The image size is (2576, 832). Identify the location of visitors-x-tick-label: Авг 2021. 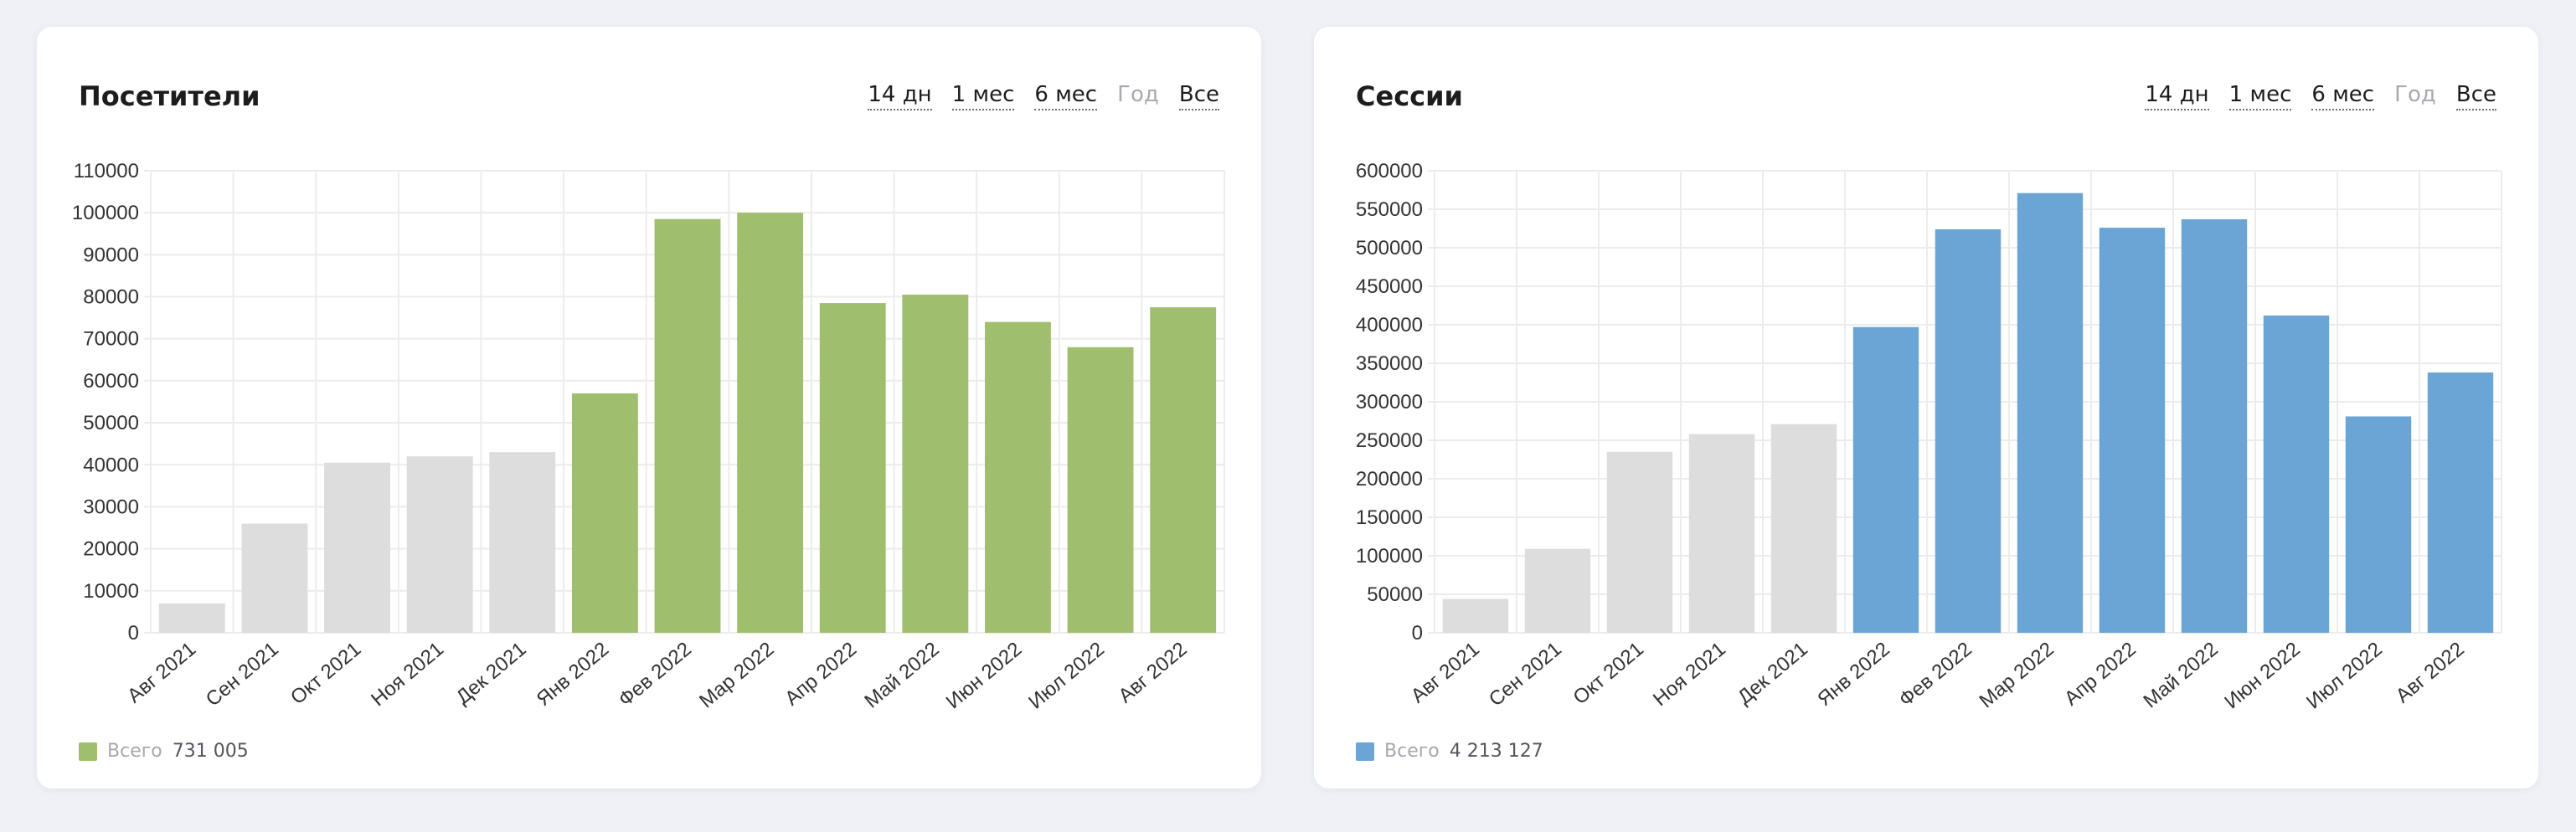
(161, 672).